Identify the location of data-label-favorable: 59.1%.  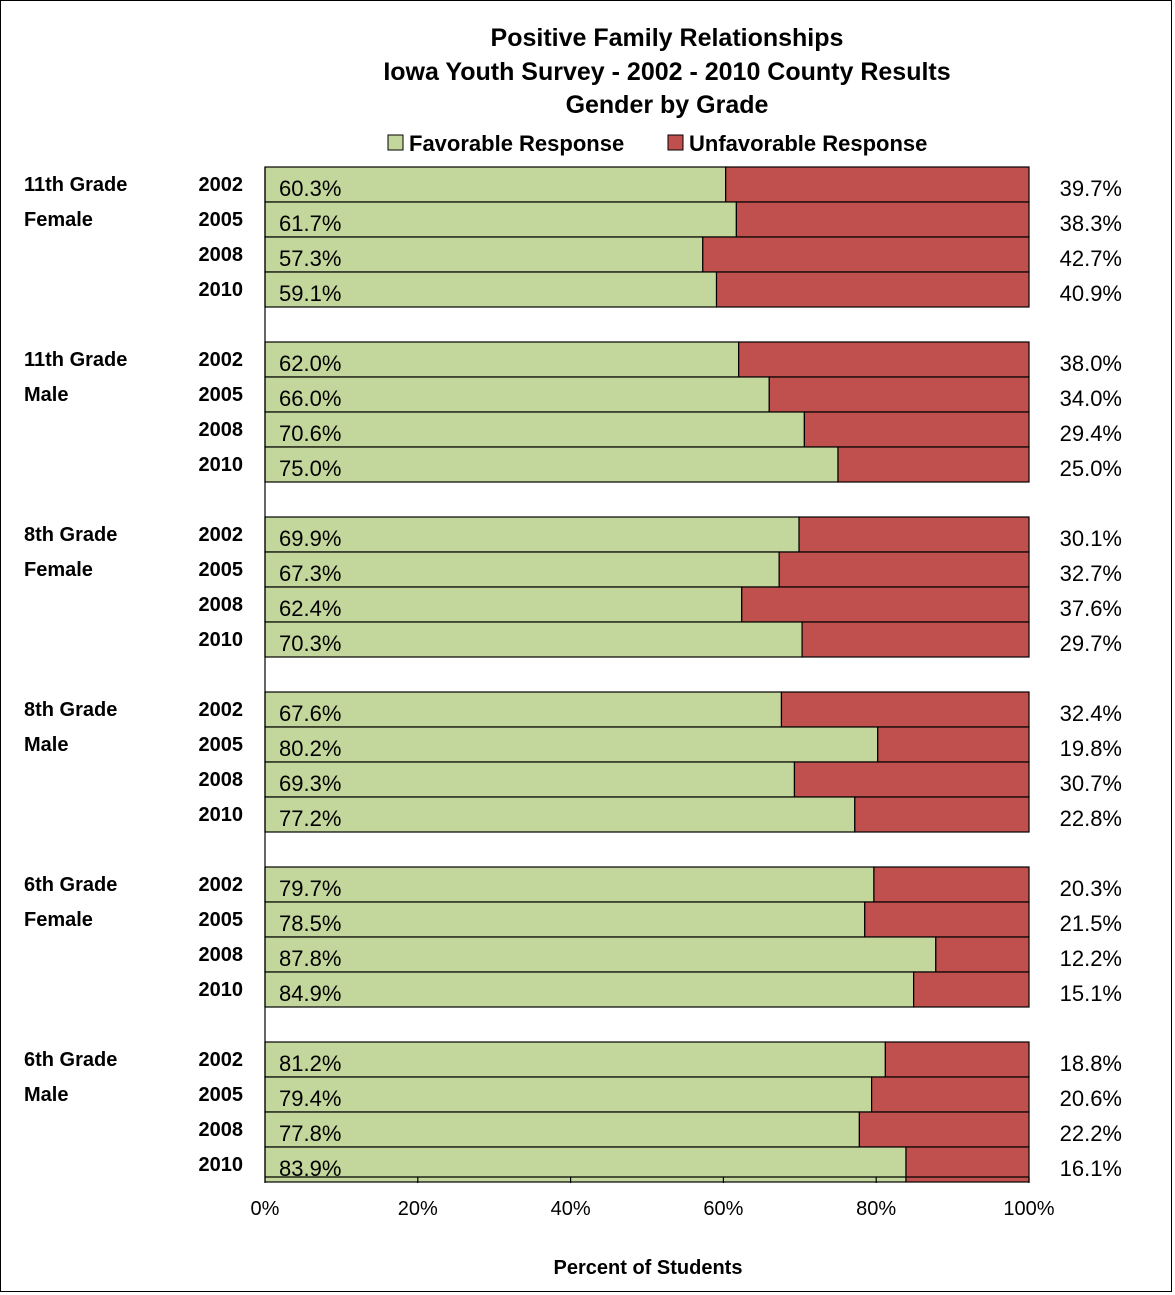
(310, 293).